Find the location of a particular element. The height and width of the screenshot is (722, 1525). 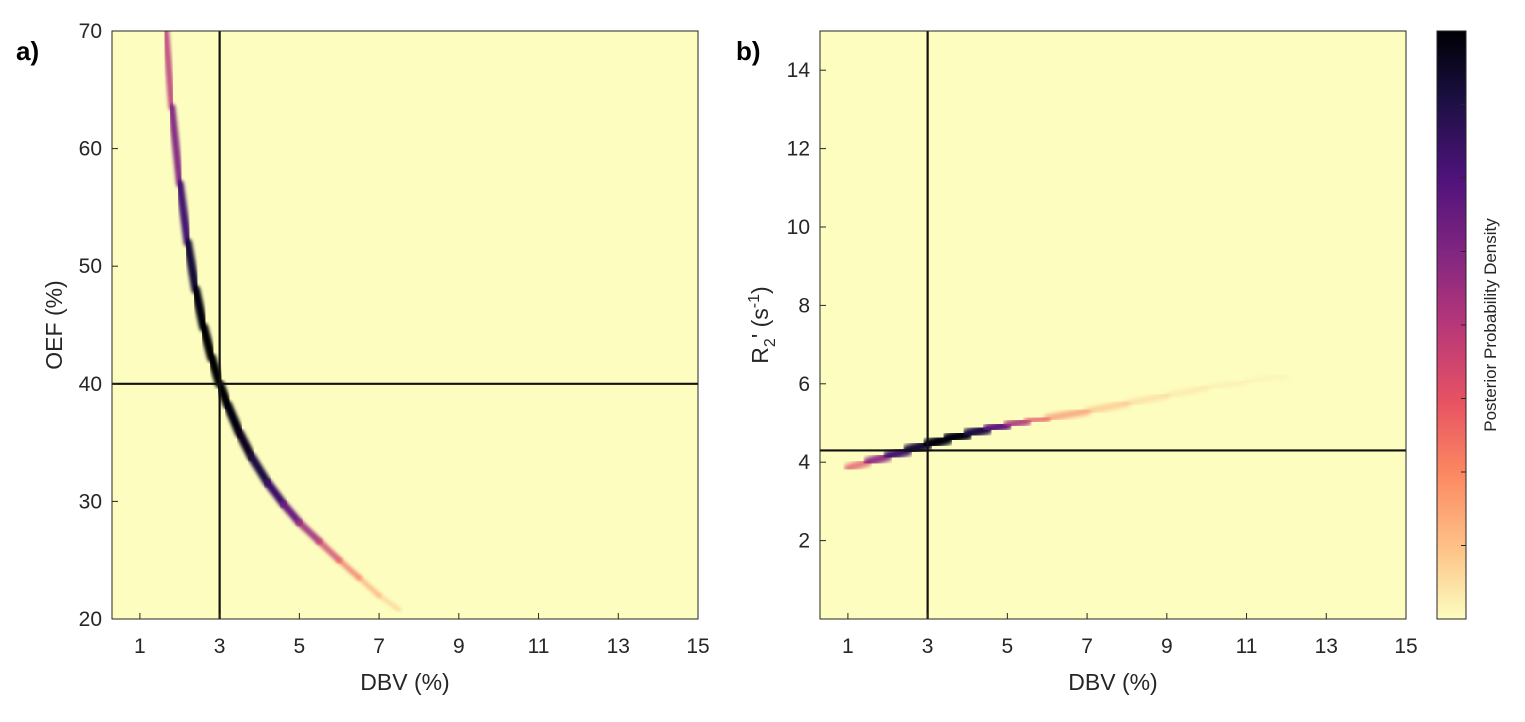

y-tick-label: 12 is located at coordinates (798, 149).